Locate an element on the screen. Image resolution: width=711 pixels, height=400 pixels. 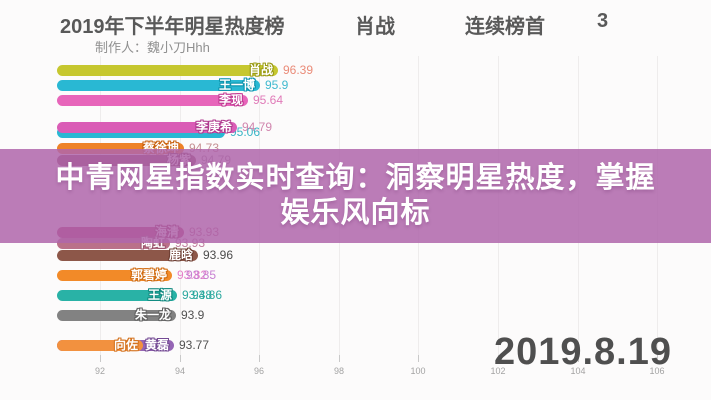
bar-value: 95.9 is located at coordinates (277, 85).